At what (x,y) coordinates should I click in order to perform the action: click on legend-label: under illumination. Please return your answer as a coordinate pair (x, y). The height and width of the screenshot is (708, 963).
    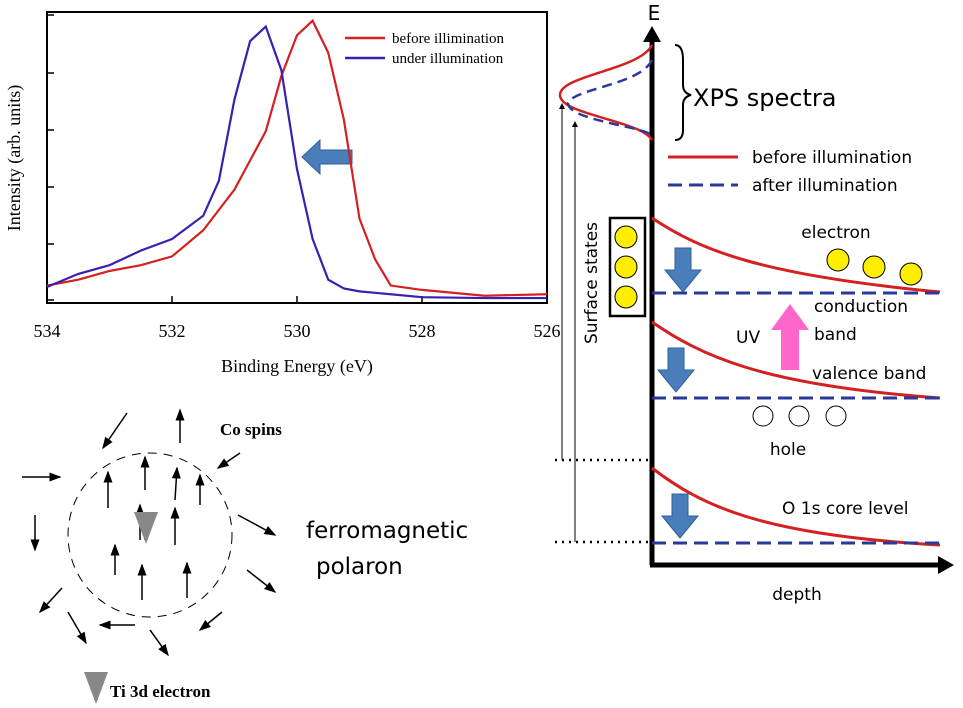
    Looking at the image, I should click on (448, 59).